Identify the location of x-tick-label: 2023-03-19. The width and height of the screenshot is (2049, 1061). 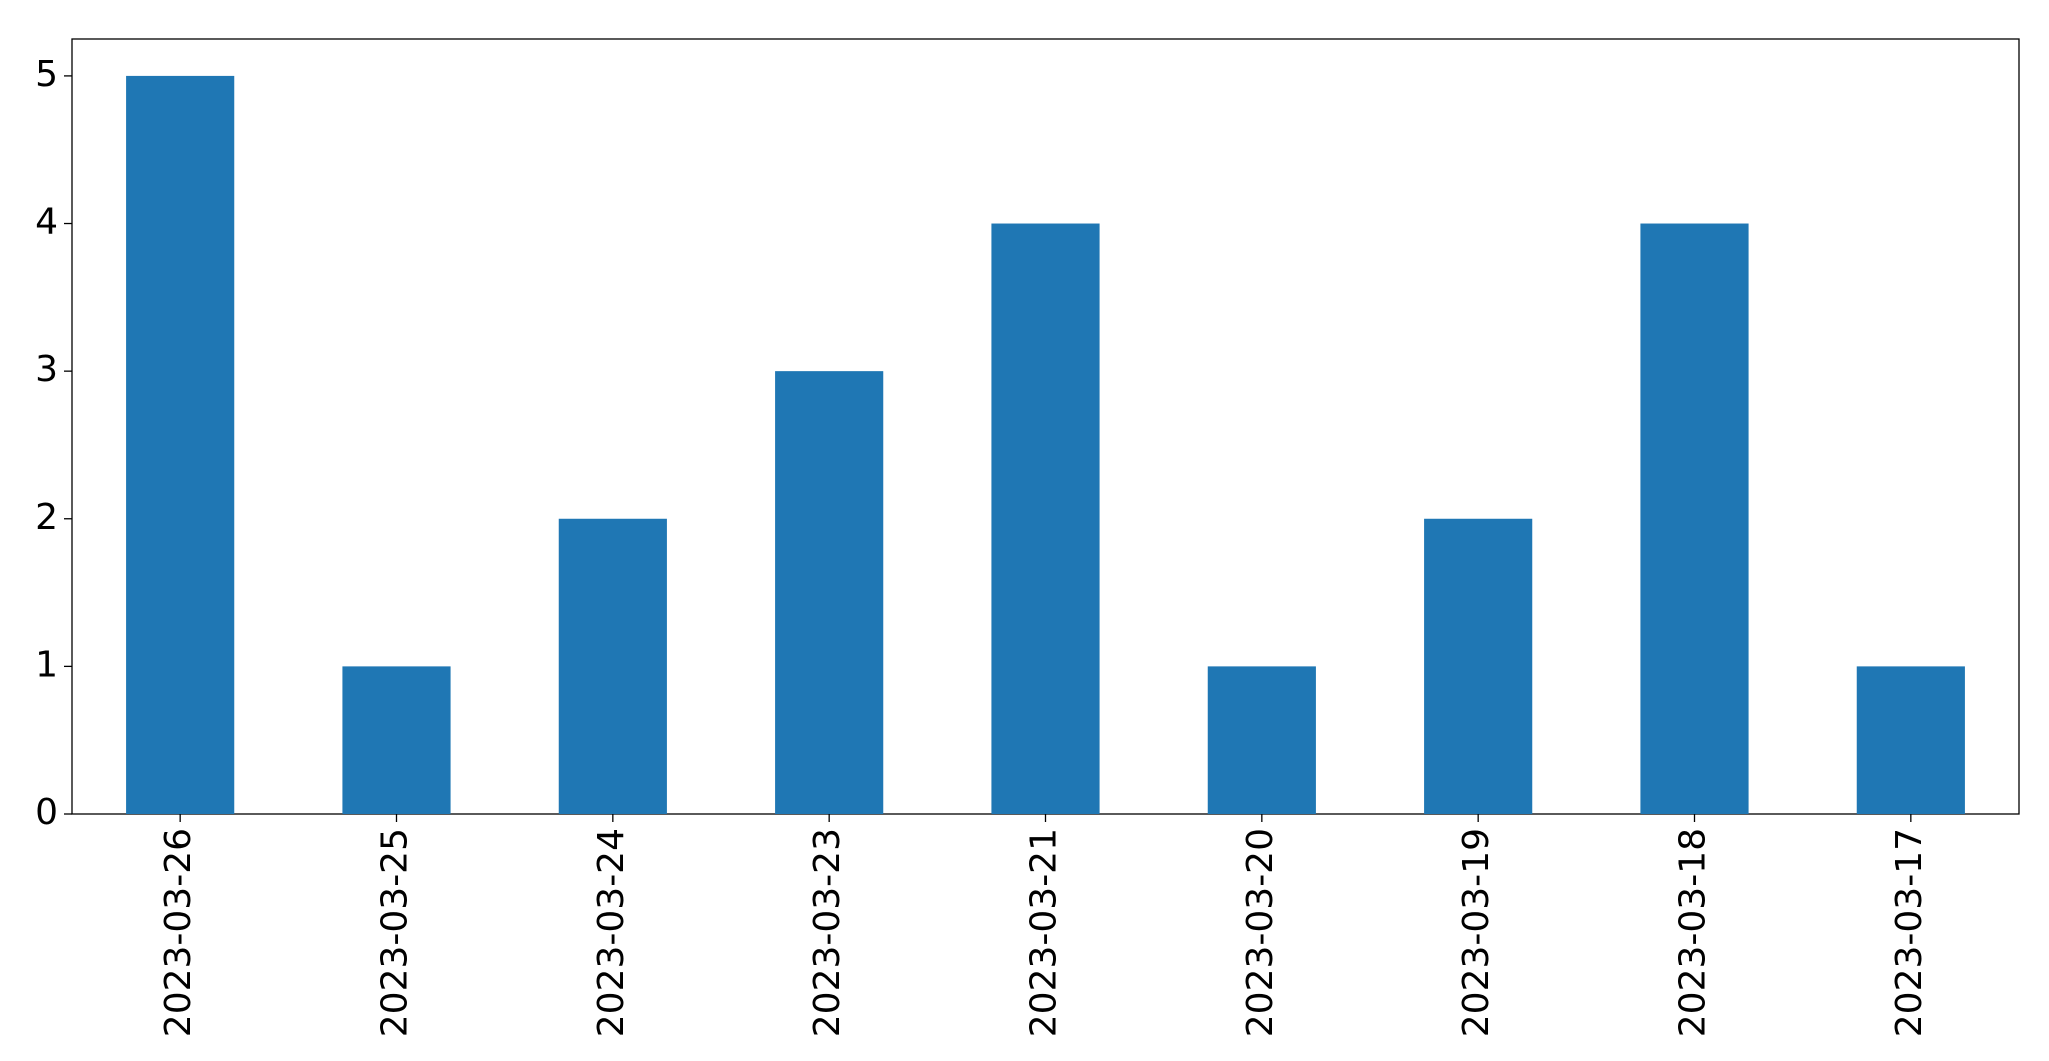
(1476, 932).